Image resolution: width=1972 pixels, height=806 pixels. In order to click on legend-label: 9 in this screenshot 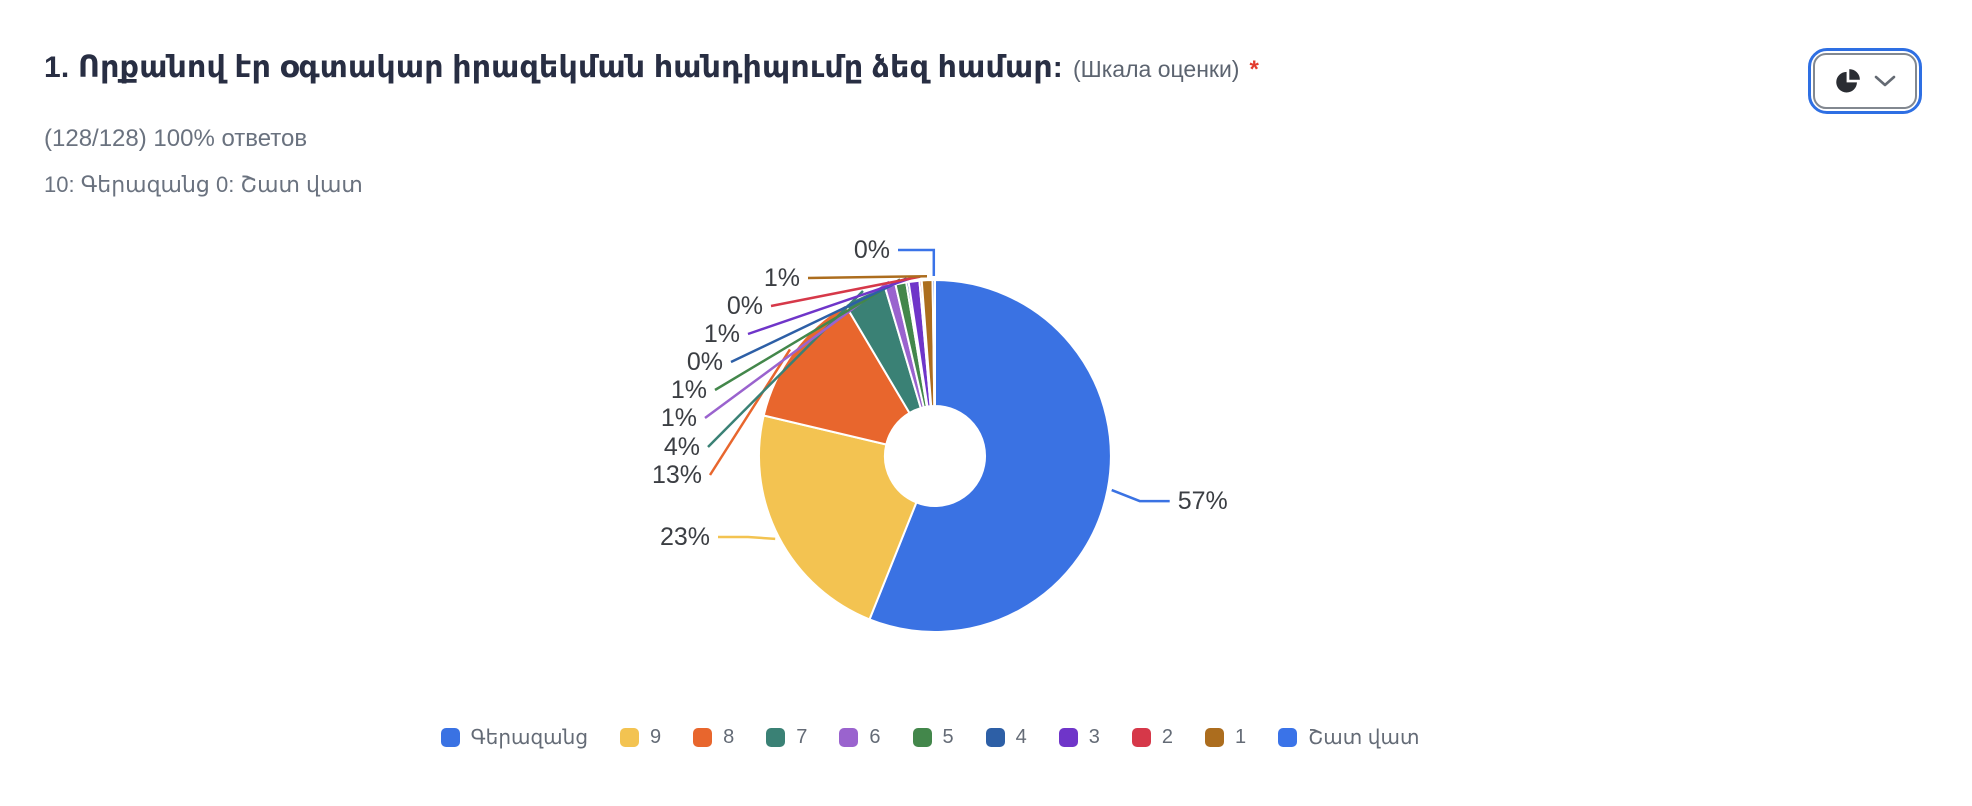, I will do `click(656, 737)`.